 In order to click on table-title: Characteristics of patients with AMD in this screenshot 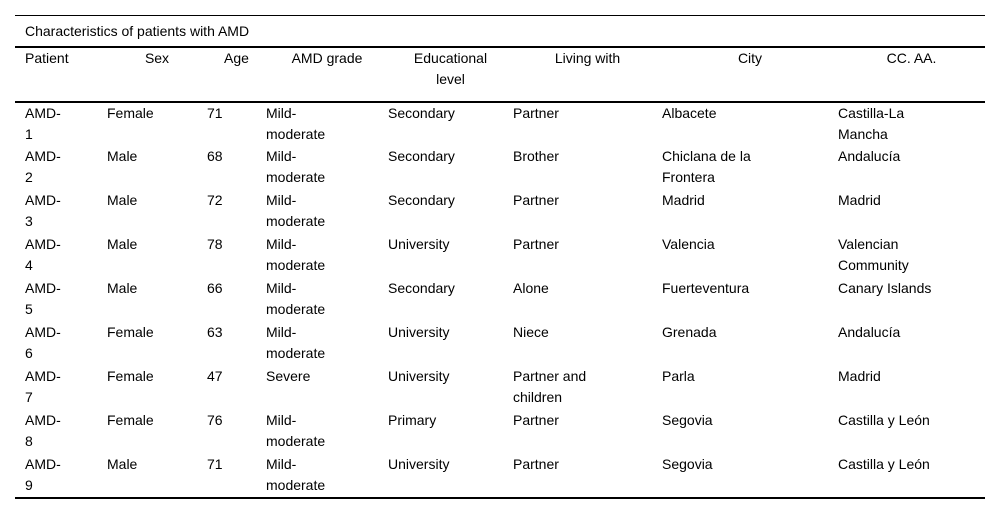, I will do `click(500, 31)`.